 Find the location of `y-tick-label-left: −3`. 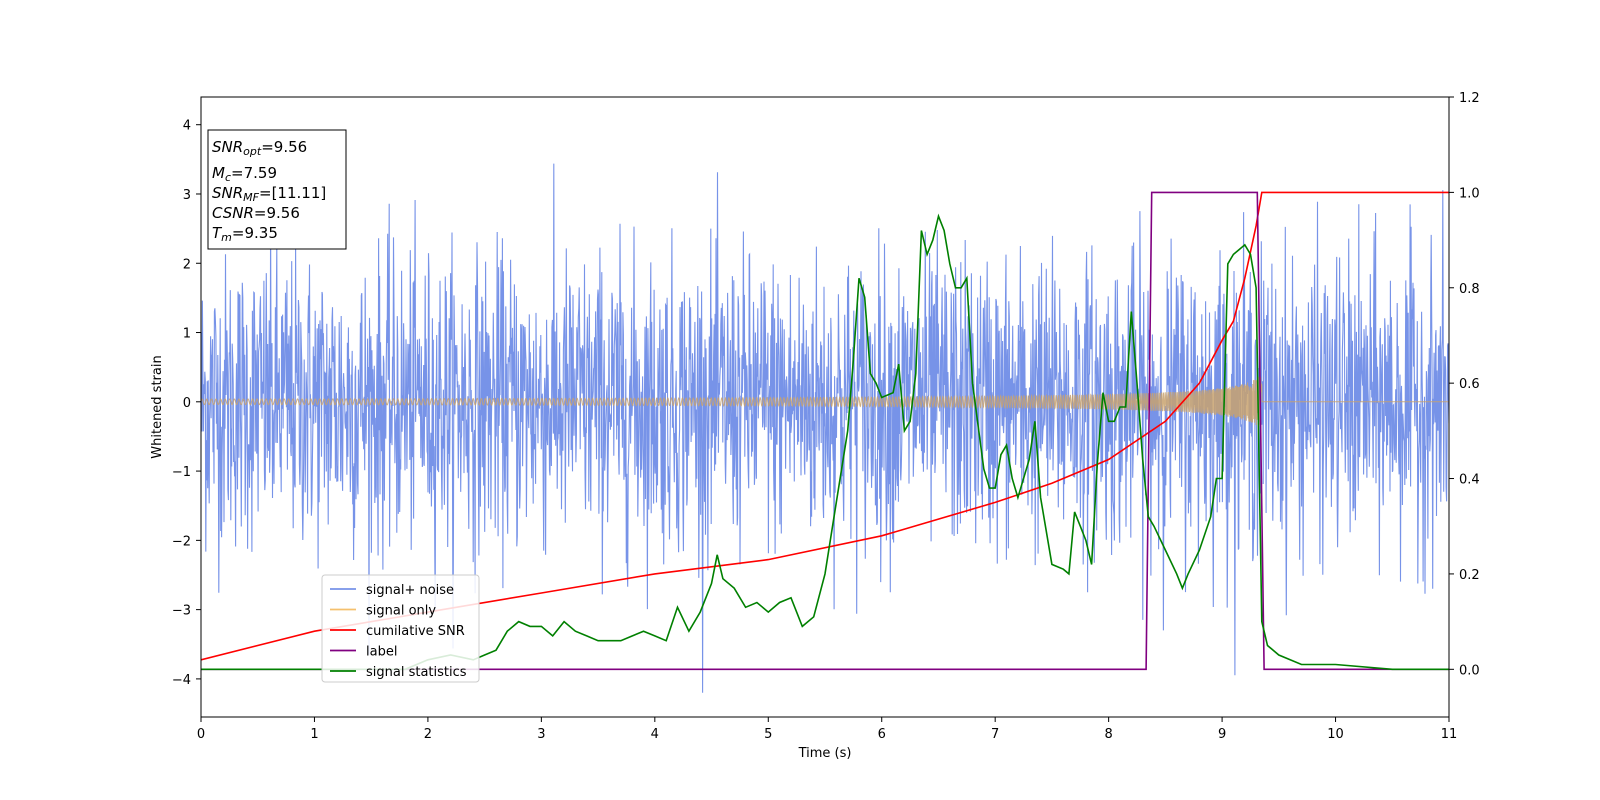

y-tick-label-left: −3 is located at coordinates (181, 611).